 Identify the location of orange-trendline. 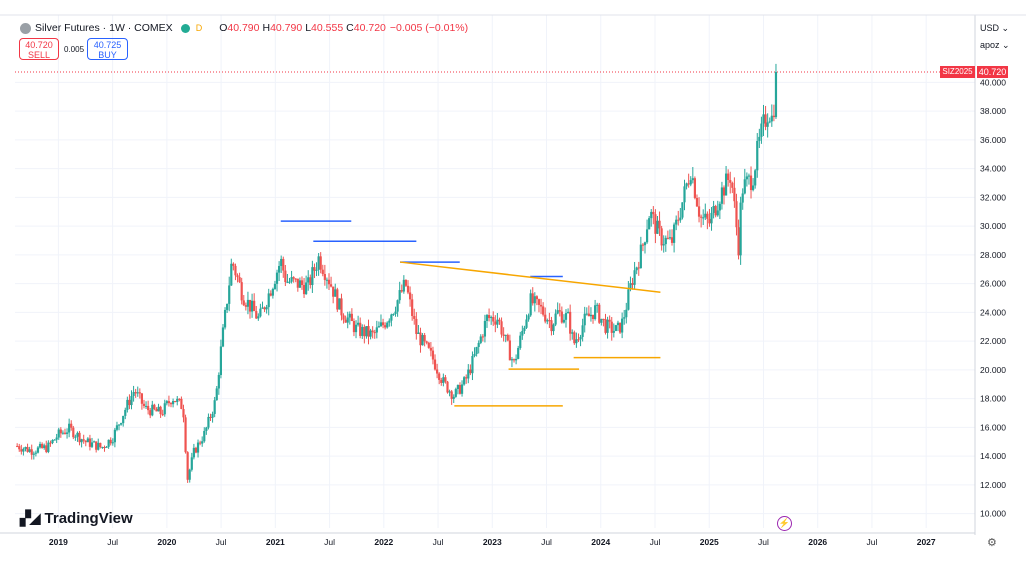
(530, 277).